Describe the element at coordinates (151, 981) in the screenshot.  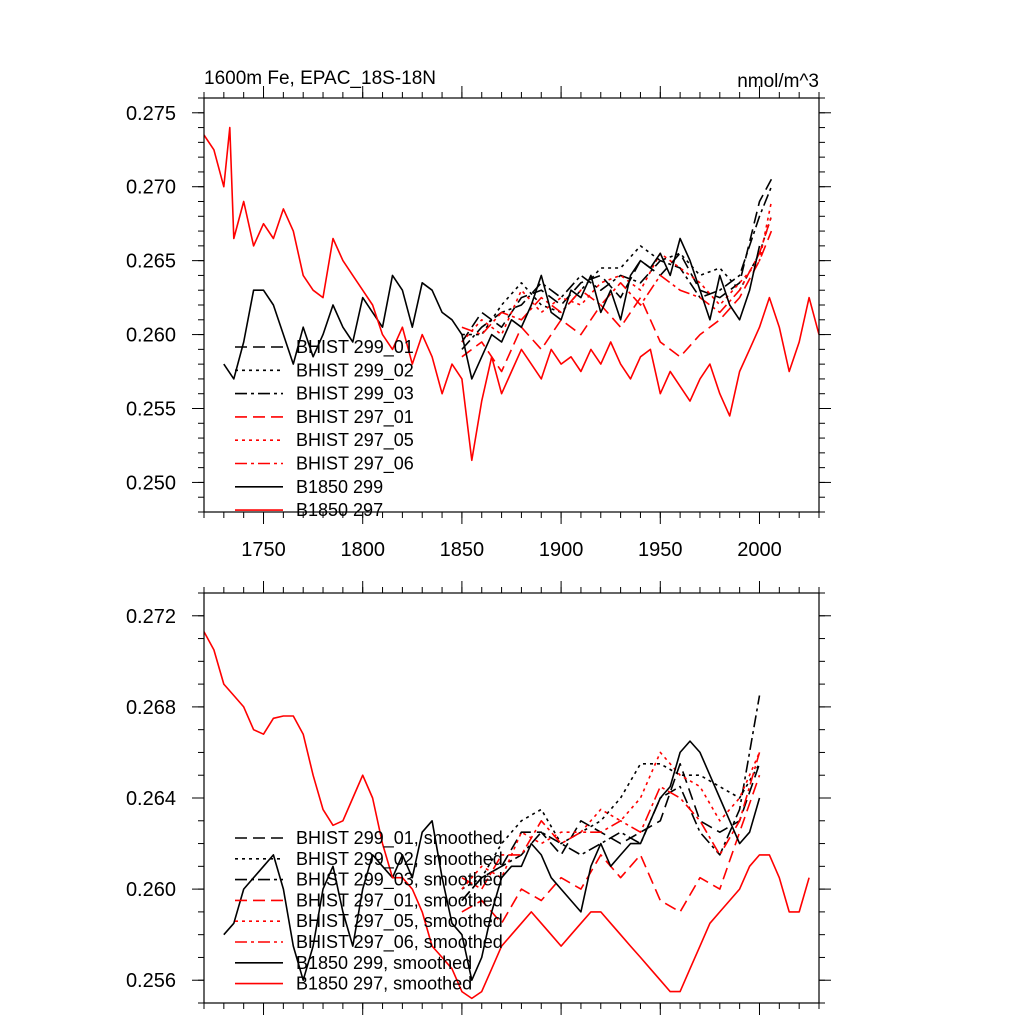
I see `y-tick-label: 0.256` at that location.